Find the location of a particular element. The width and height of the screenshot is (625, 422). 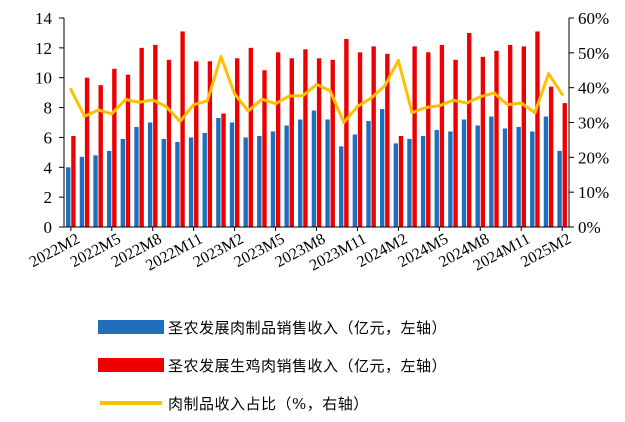

legend-label-raw-chicken: 圣农发展生鸡肉销售收入（亿元，左轴） is located at coordinates (308, 365).